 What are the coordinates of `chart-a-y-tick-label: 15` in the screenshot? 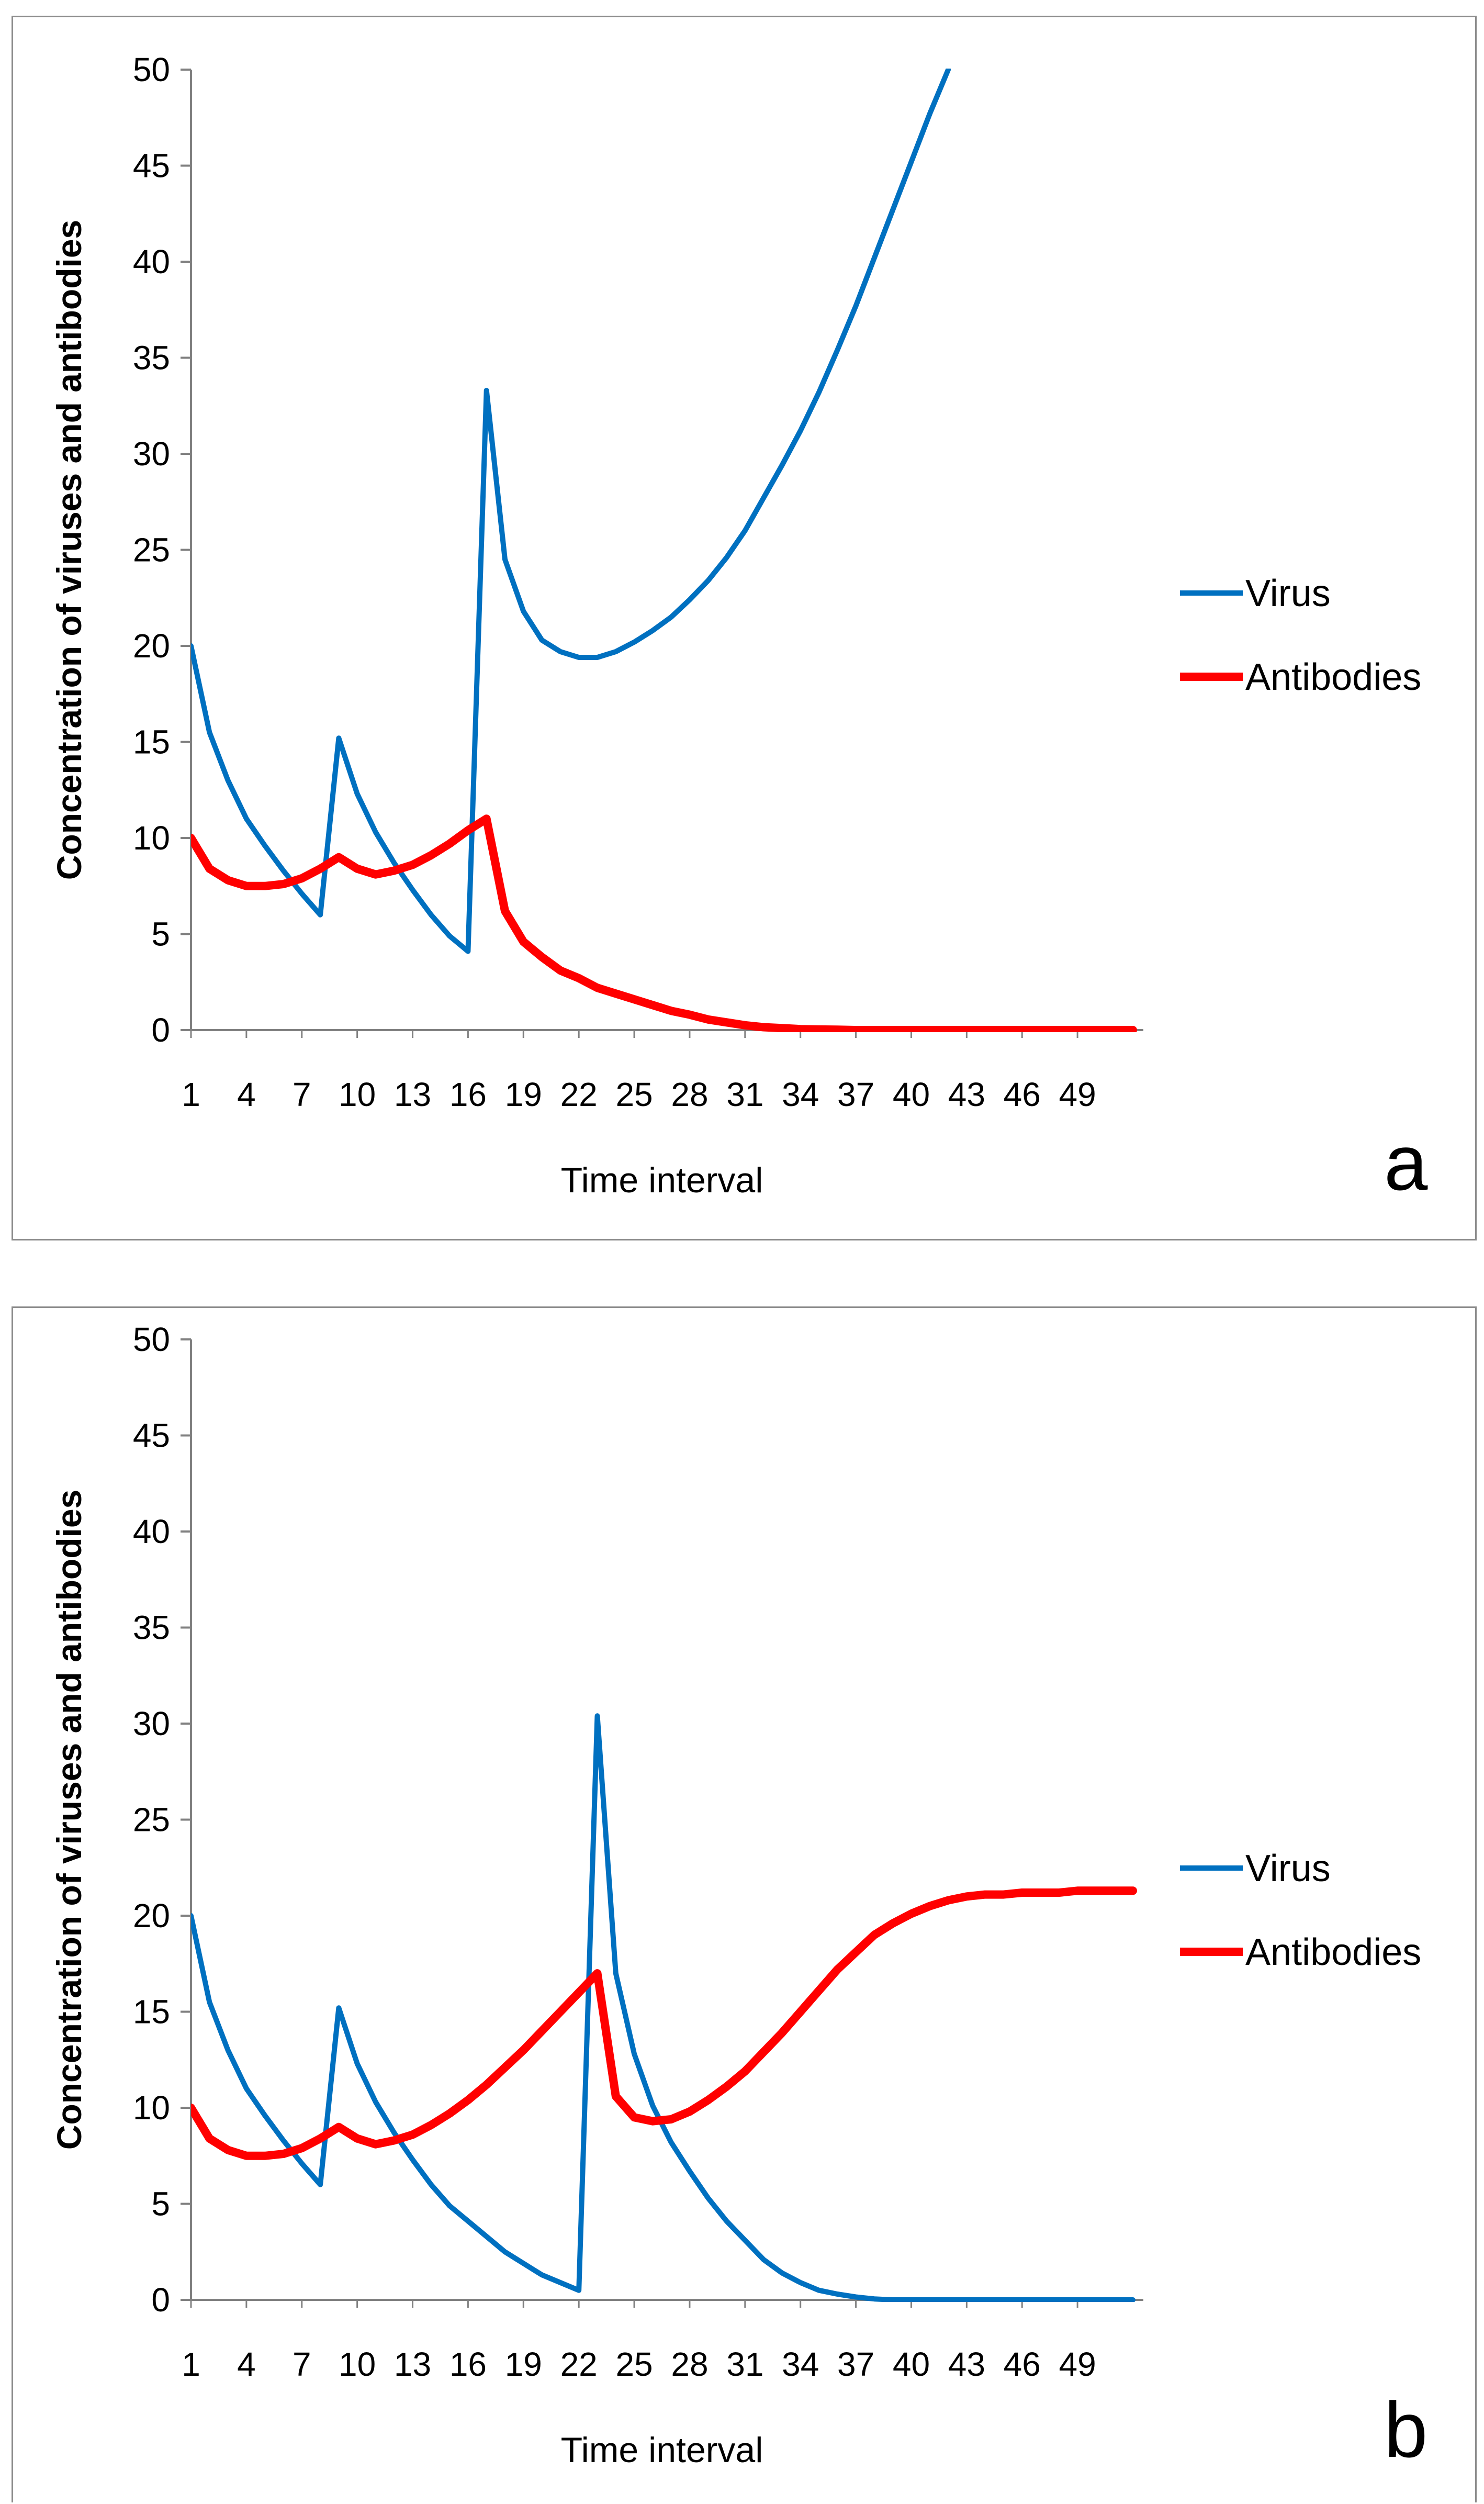 It's located at (151, 742).